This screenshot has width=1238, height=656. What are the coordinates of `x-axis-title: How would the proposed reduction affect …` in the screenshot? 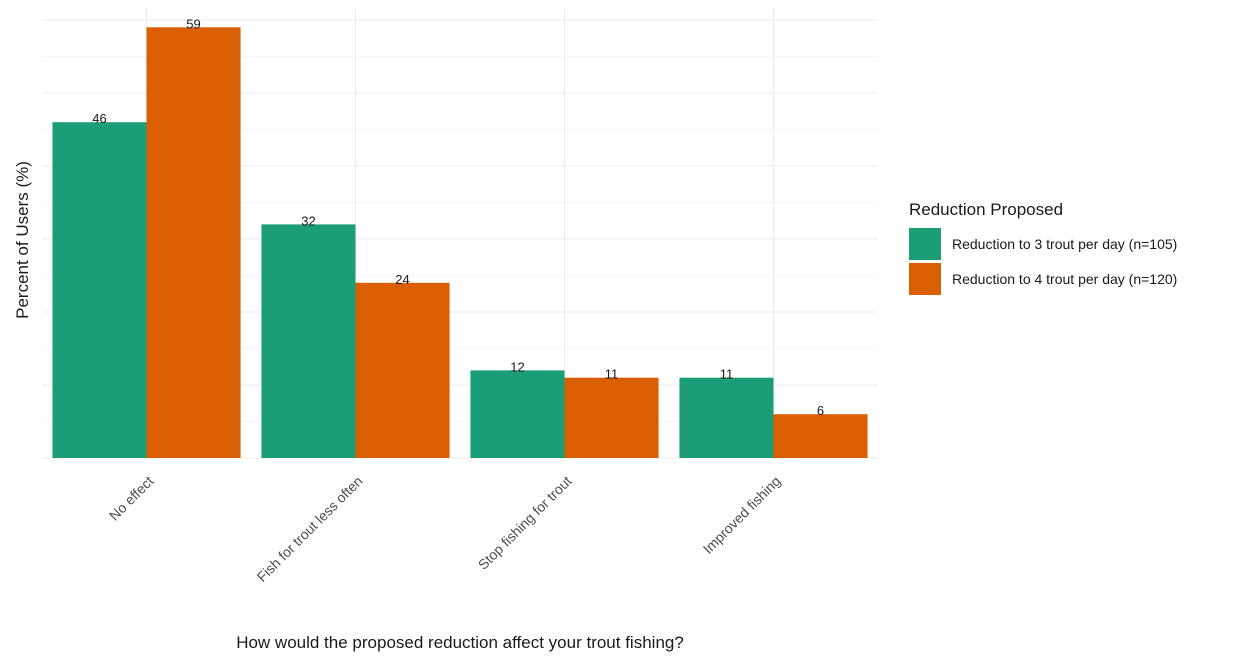 It's located at (460, 642).